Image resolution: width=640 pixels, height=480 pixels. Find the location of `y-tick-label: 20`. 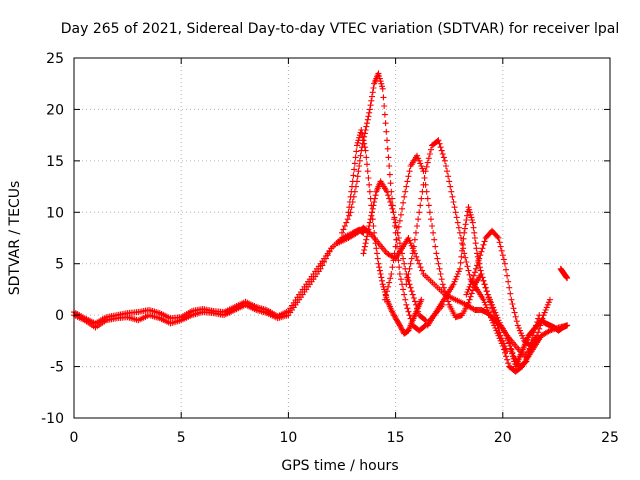

y-tick-label: 20 is located at coordinates (55, 110).